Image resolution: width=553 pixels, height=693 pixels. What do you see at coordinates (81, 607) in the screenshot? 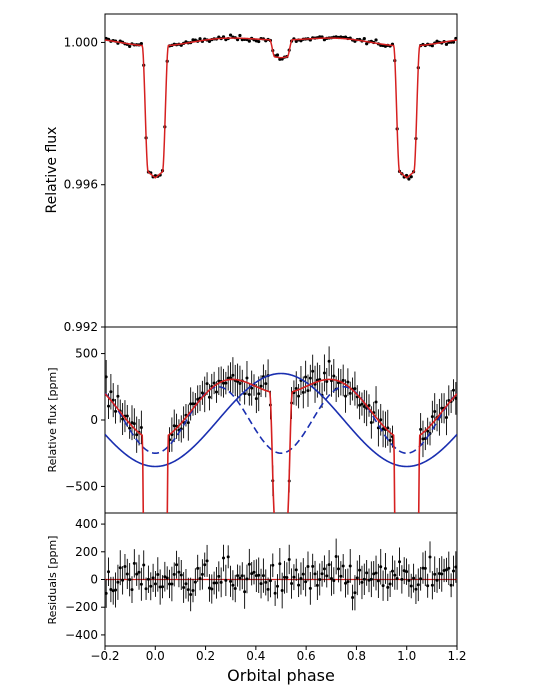
I see `bottom-y-tick-label: −200` at bounding box center [81, 607].